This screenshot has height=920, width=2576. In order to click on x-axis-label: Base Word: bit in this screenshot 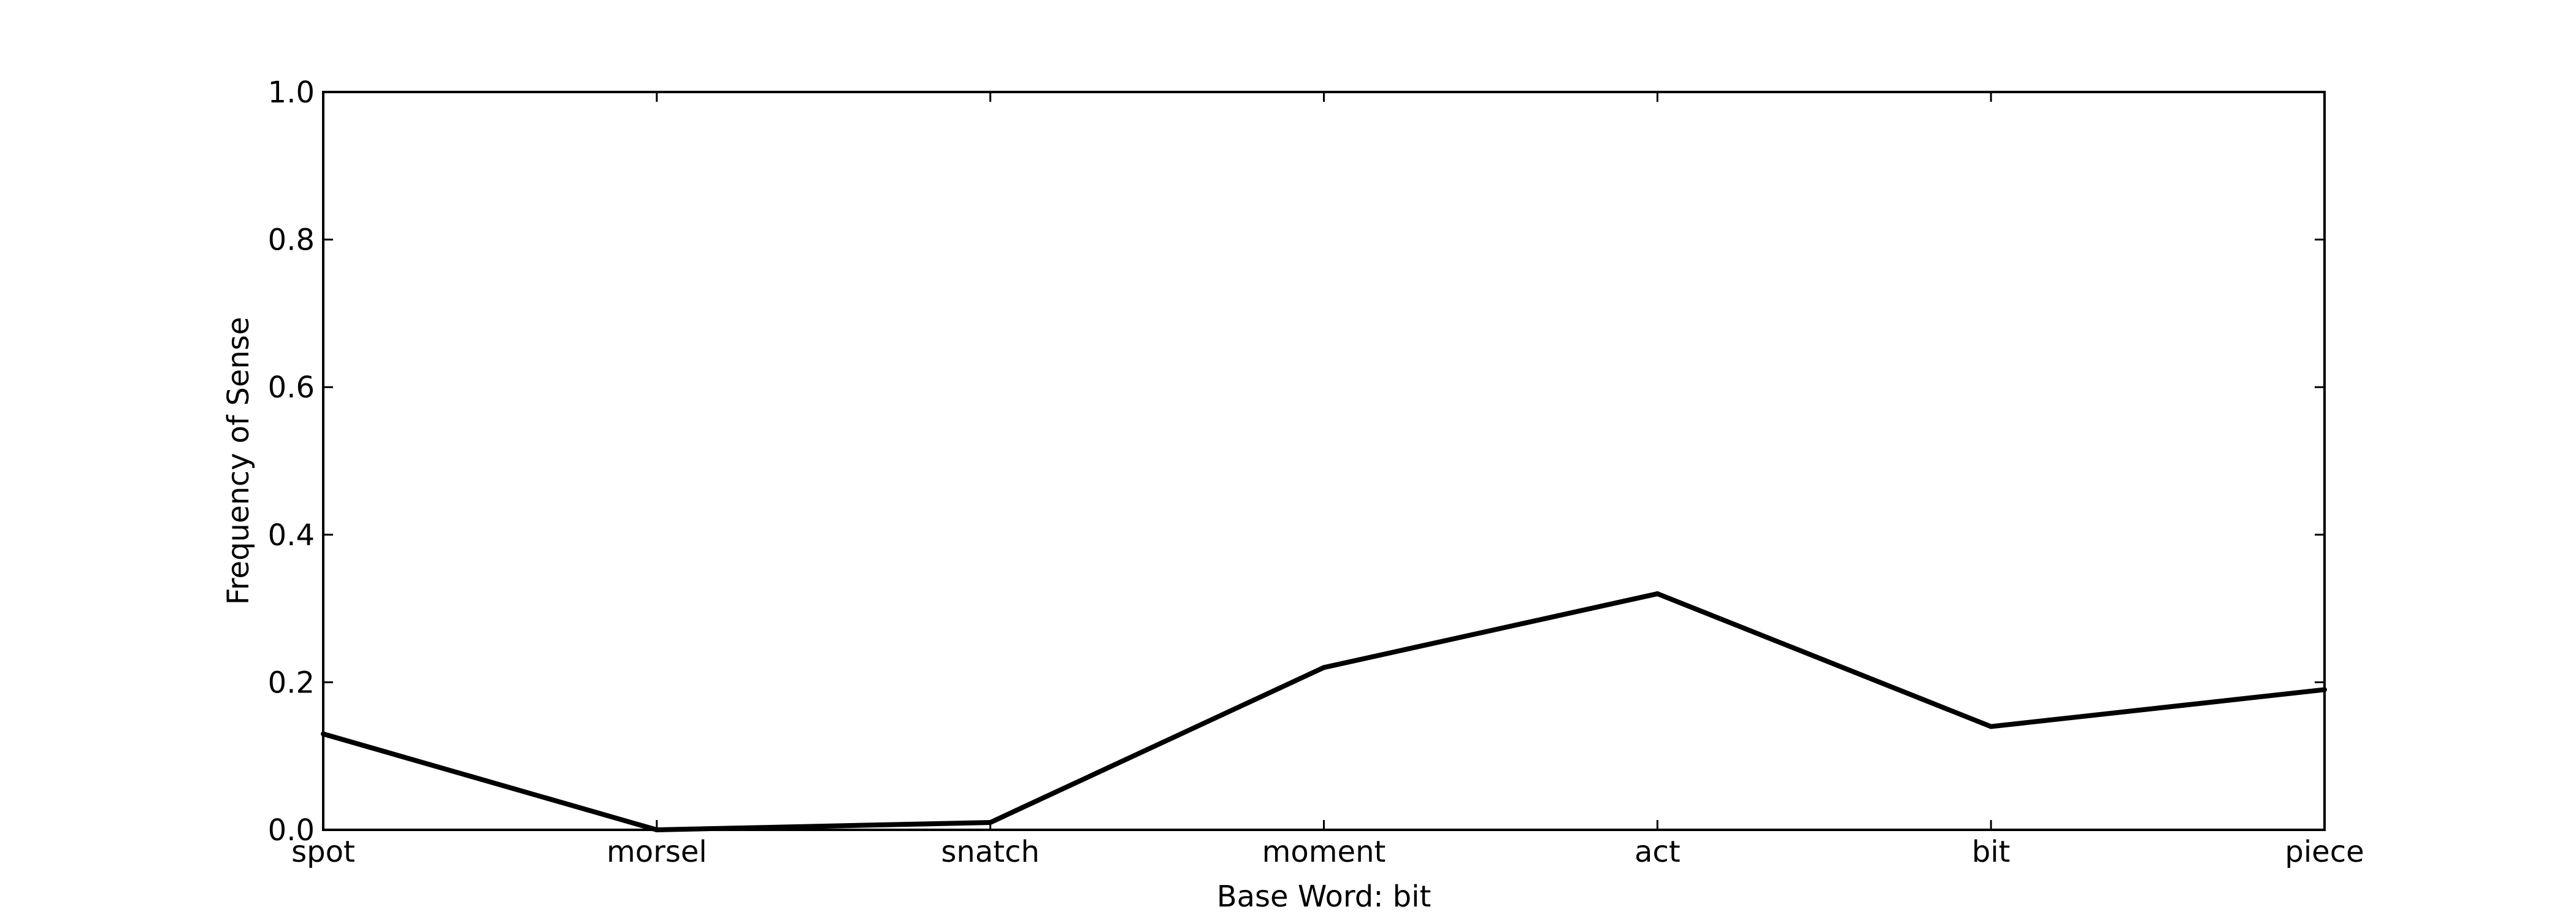, I will do `click(1324, 897)`.